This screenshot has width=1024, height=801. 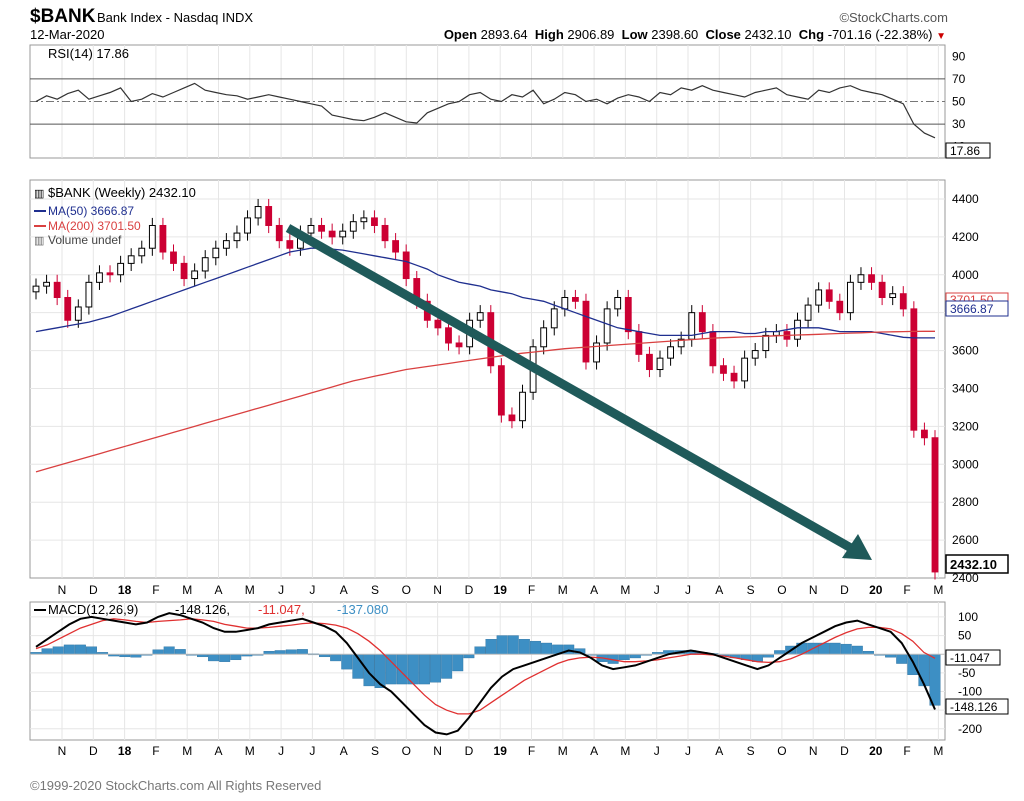 What do you see at coordinates (941, 36) in the screenshot?
I see `down-arrow-icon: ▼` at bounding box center [941, 36].